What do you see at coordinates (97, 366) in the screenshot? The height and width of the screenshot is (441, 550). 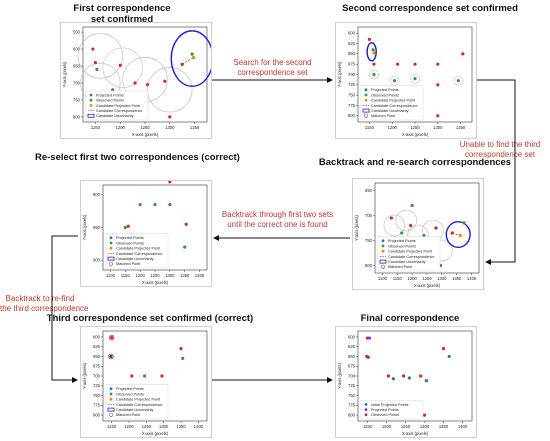 I see `y-tick-label: 675` at bounding box center [97, 366].